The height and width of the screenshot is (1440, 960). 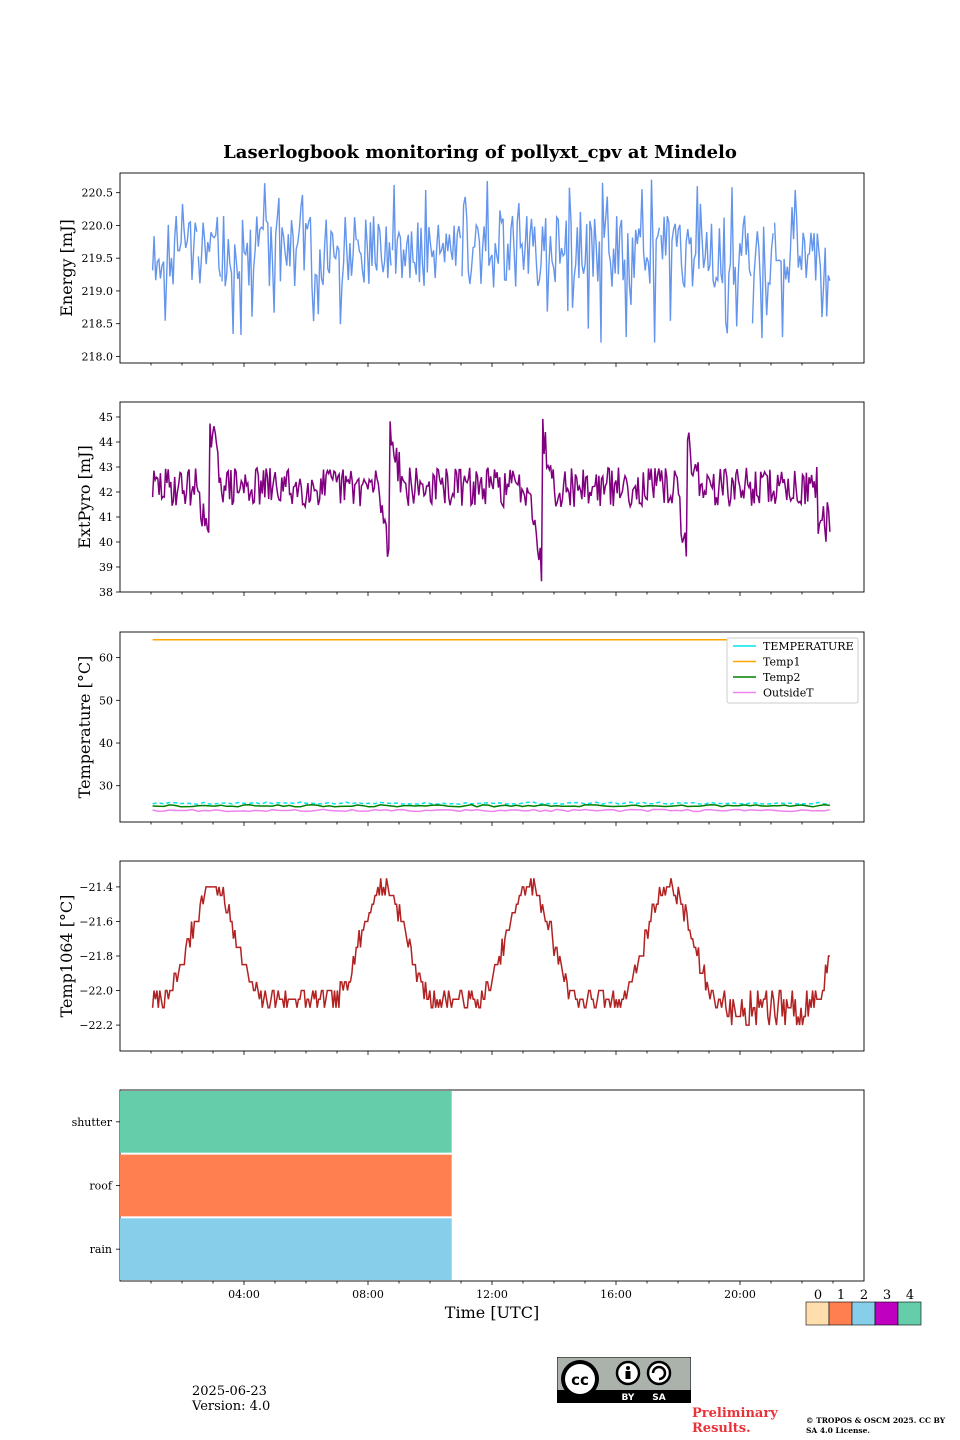 What do you see at coordinates (106, 442) in the screenshot?
I see `y-tick-label: 44` at bounding box center [106, 442].